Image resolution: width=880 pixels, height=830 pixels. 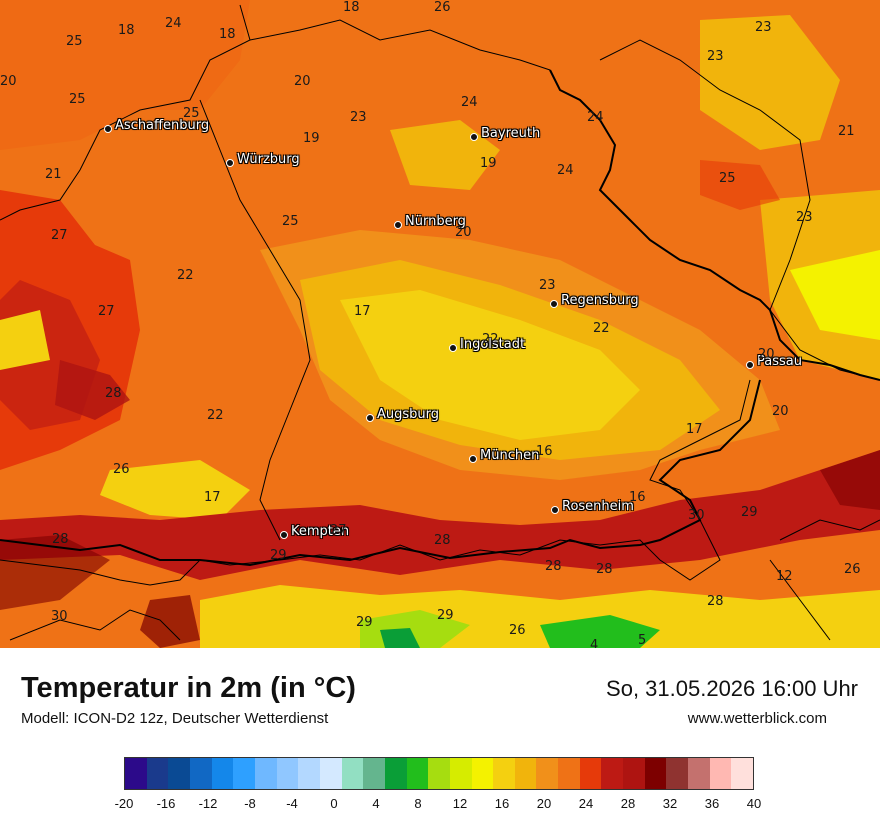 I want to click on regensburg-marker, so click(x=554, y=304).